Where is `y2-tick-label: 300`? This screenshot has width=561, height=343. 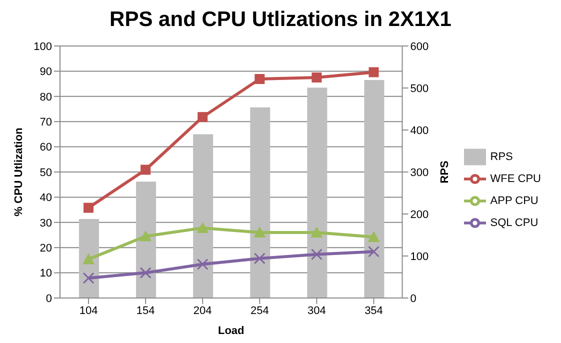 y2-tick-label: 300 is located at coordinates (419, 172).